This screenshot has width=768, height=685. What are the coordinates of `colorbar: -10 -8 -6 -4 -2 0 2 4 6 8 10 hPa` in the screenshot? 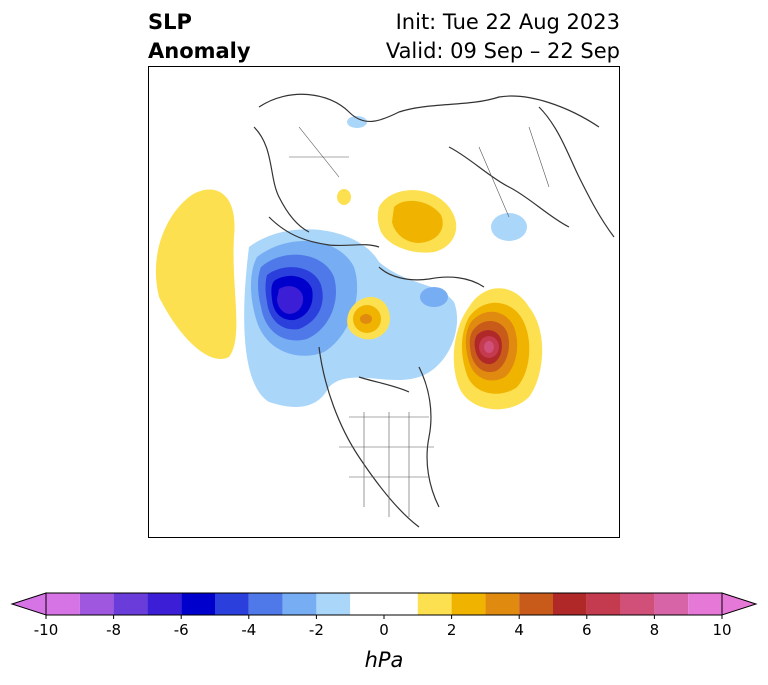 It's located at (384, 632).